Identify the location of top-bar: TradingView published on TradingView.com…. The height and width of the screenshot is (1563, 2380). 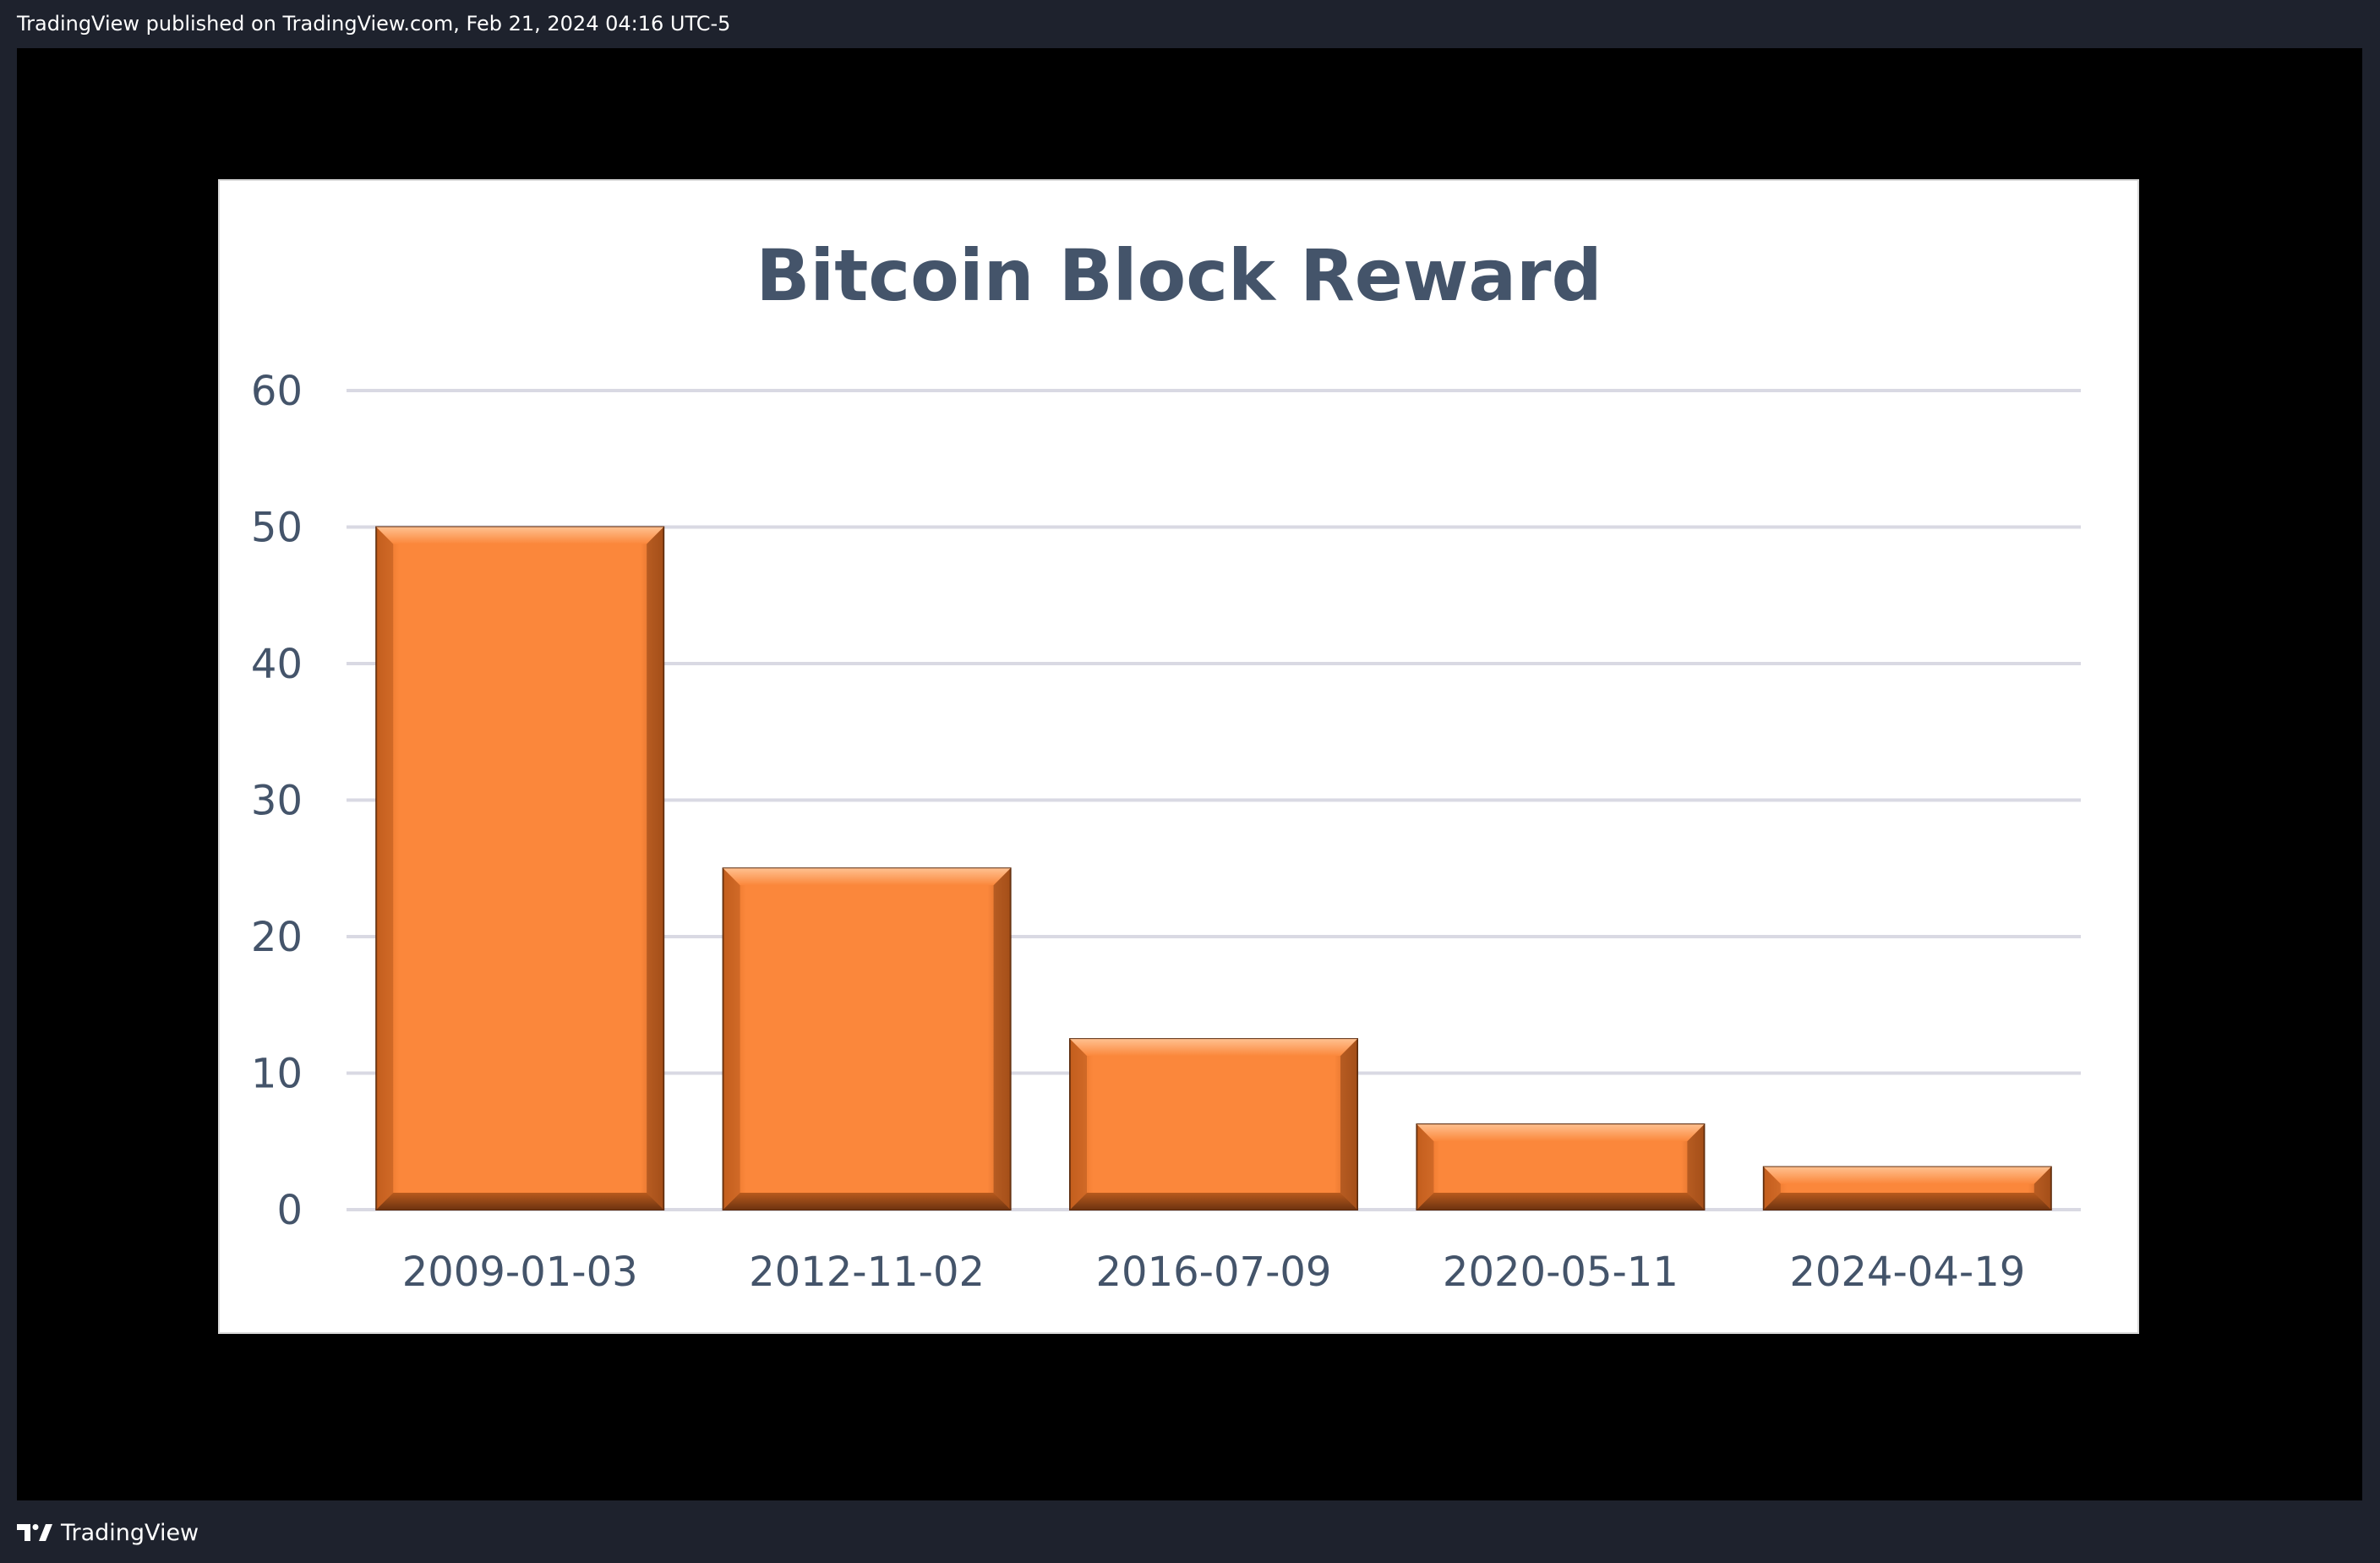
(1190, 23).